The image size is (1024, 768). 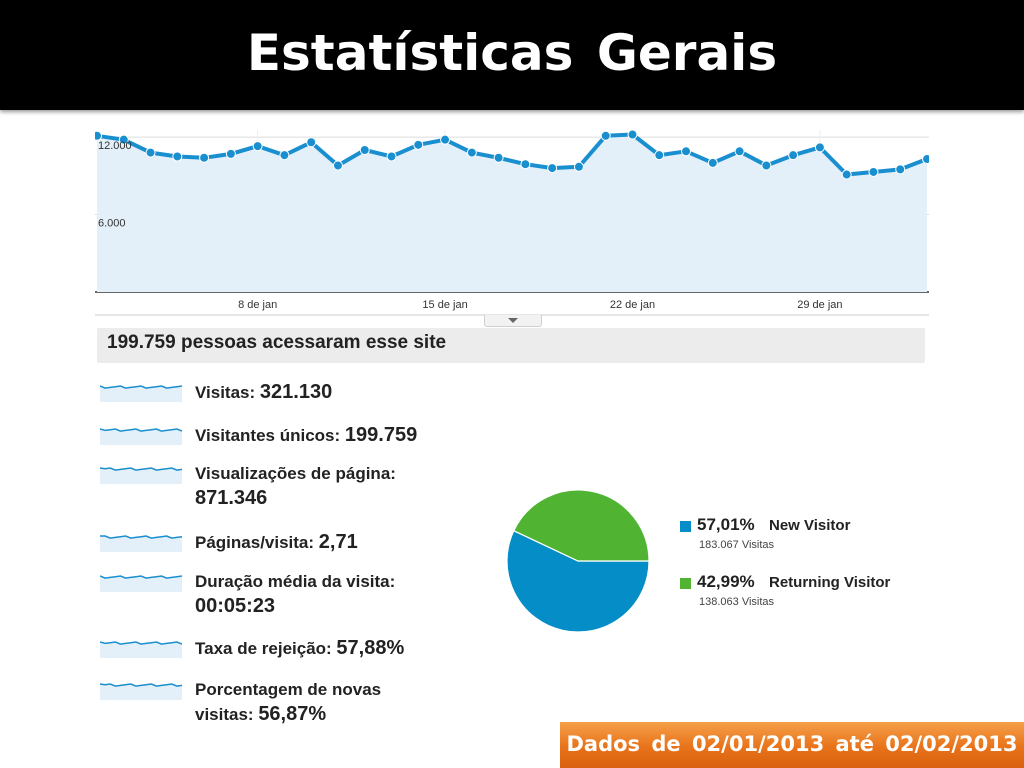 I want to click on legend-swatch-new, so click(x=685, y=526).